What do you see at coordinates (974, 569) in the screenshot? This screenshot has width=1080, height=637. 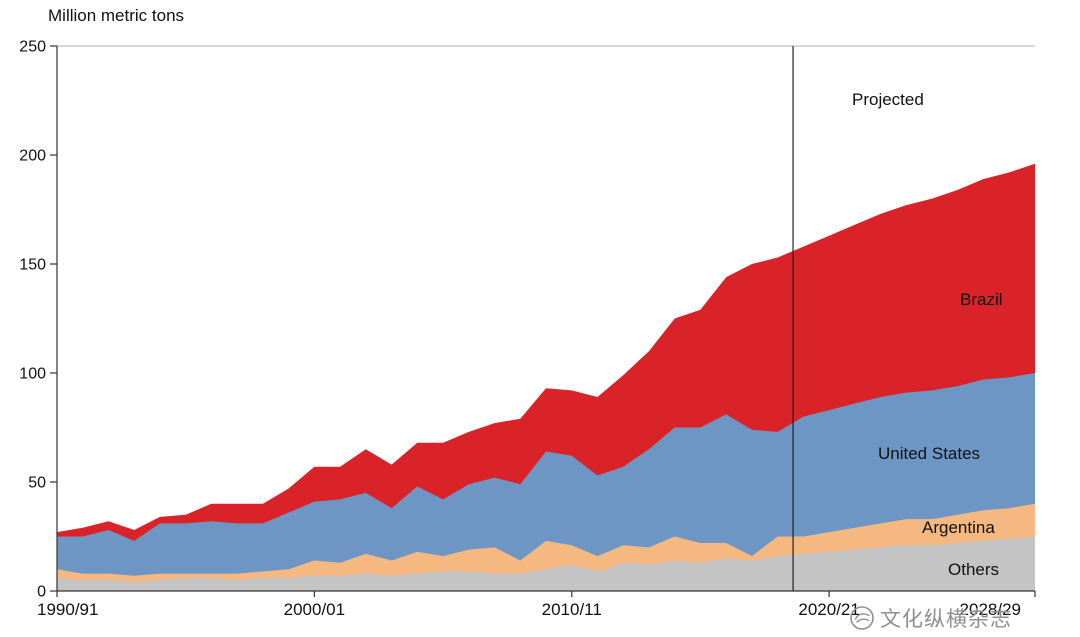 I see `series-label-others: Others` at bounding box center [974, 569].